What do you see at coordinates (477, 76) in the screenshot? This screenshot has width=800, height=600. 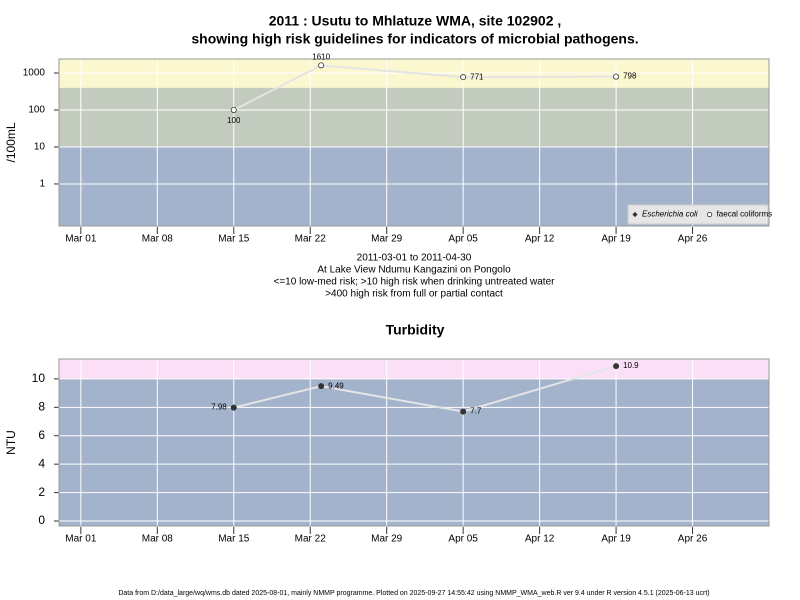 I see `data-label: 771` at bounding box center [477, 76].